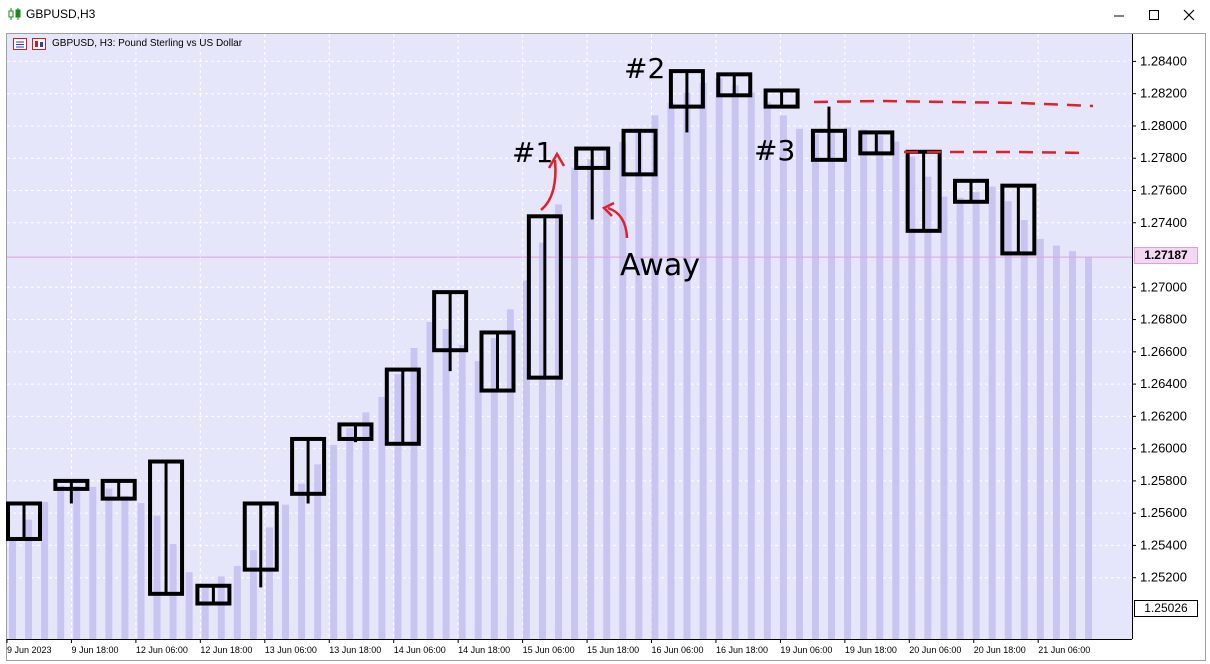  Describe the element at coordinates (162, 650) in the screenshot. I see `x-tick-label: 12 Jun 06:00` at that location.